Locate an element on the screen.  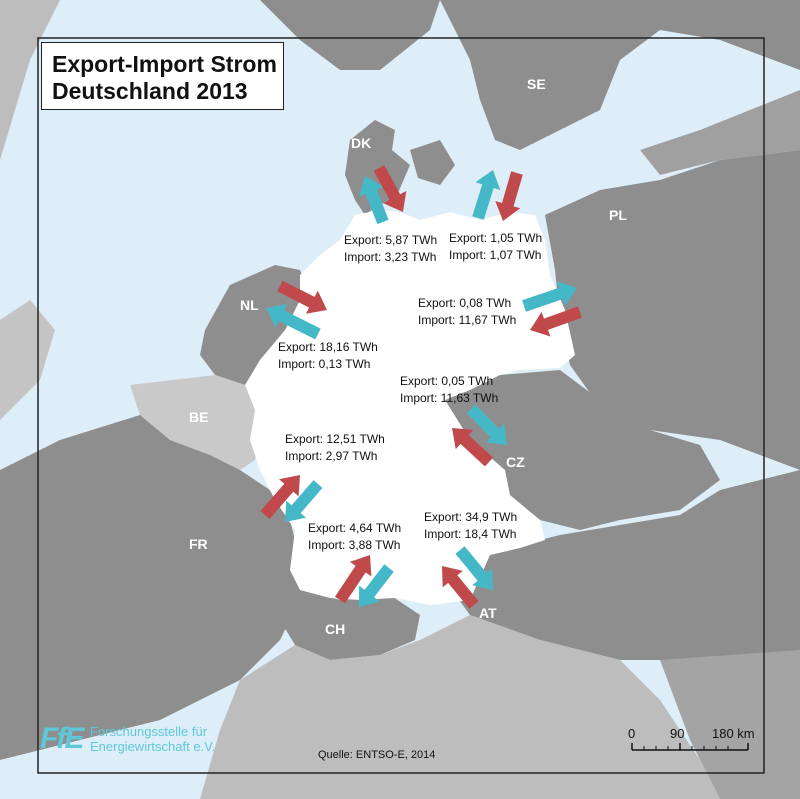
flow-ch-export: Export: 4,64 TWh is located at coordinates (355, 528).